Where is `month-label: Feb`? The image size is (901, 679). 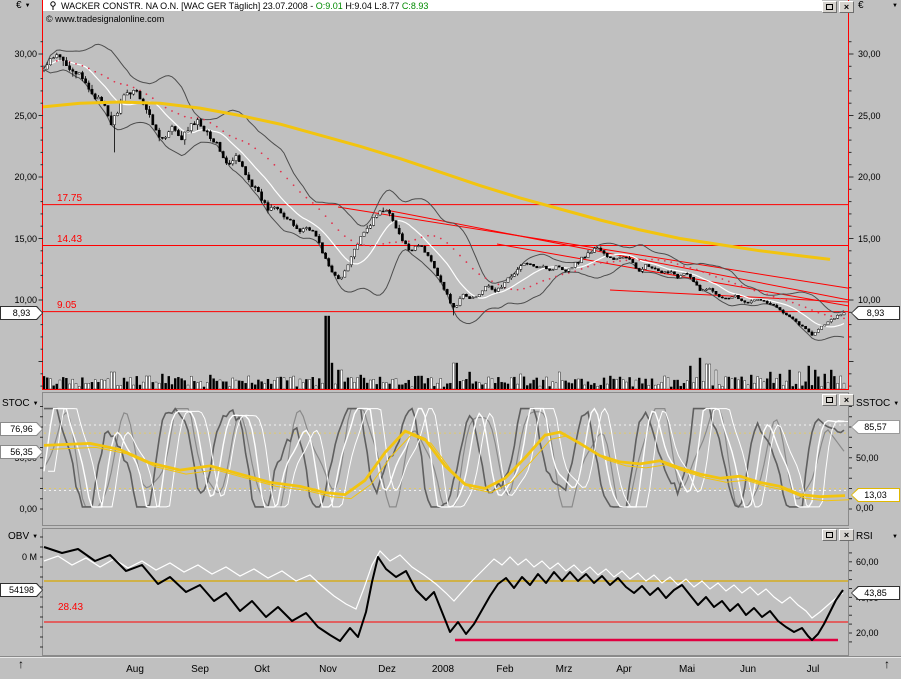 month-label: Feb is located at coordinates (505, 669).